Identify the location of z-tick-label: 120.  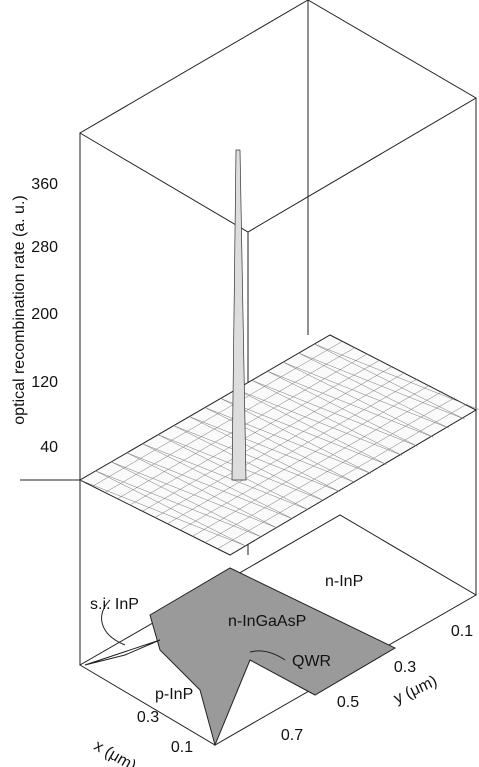
(44, 382).